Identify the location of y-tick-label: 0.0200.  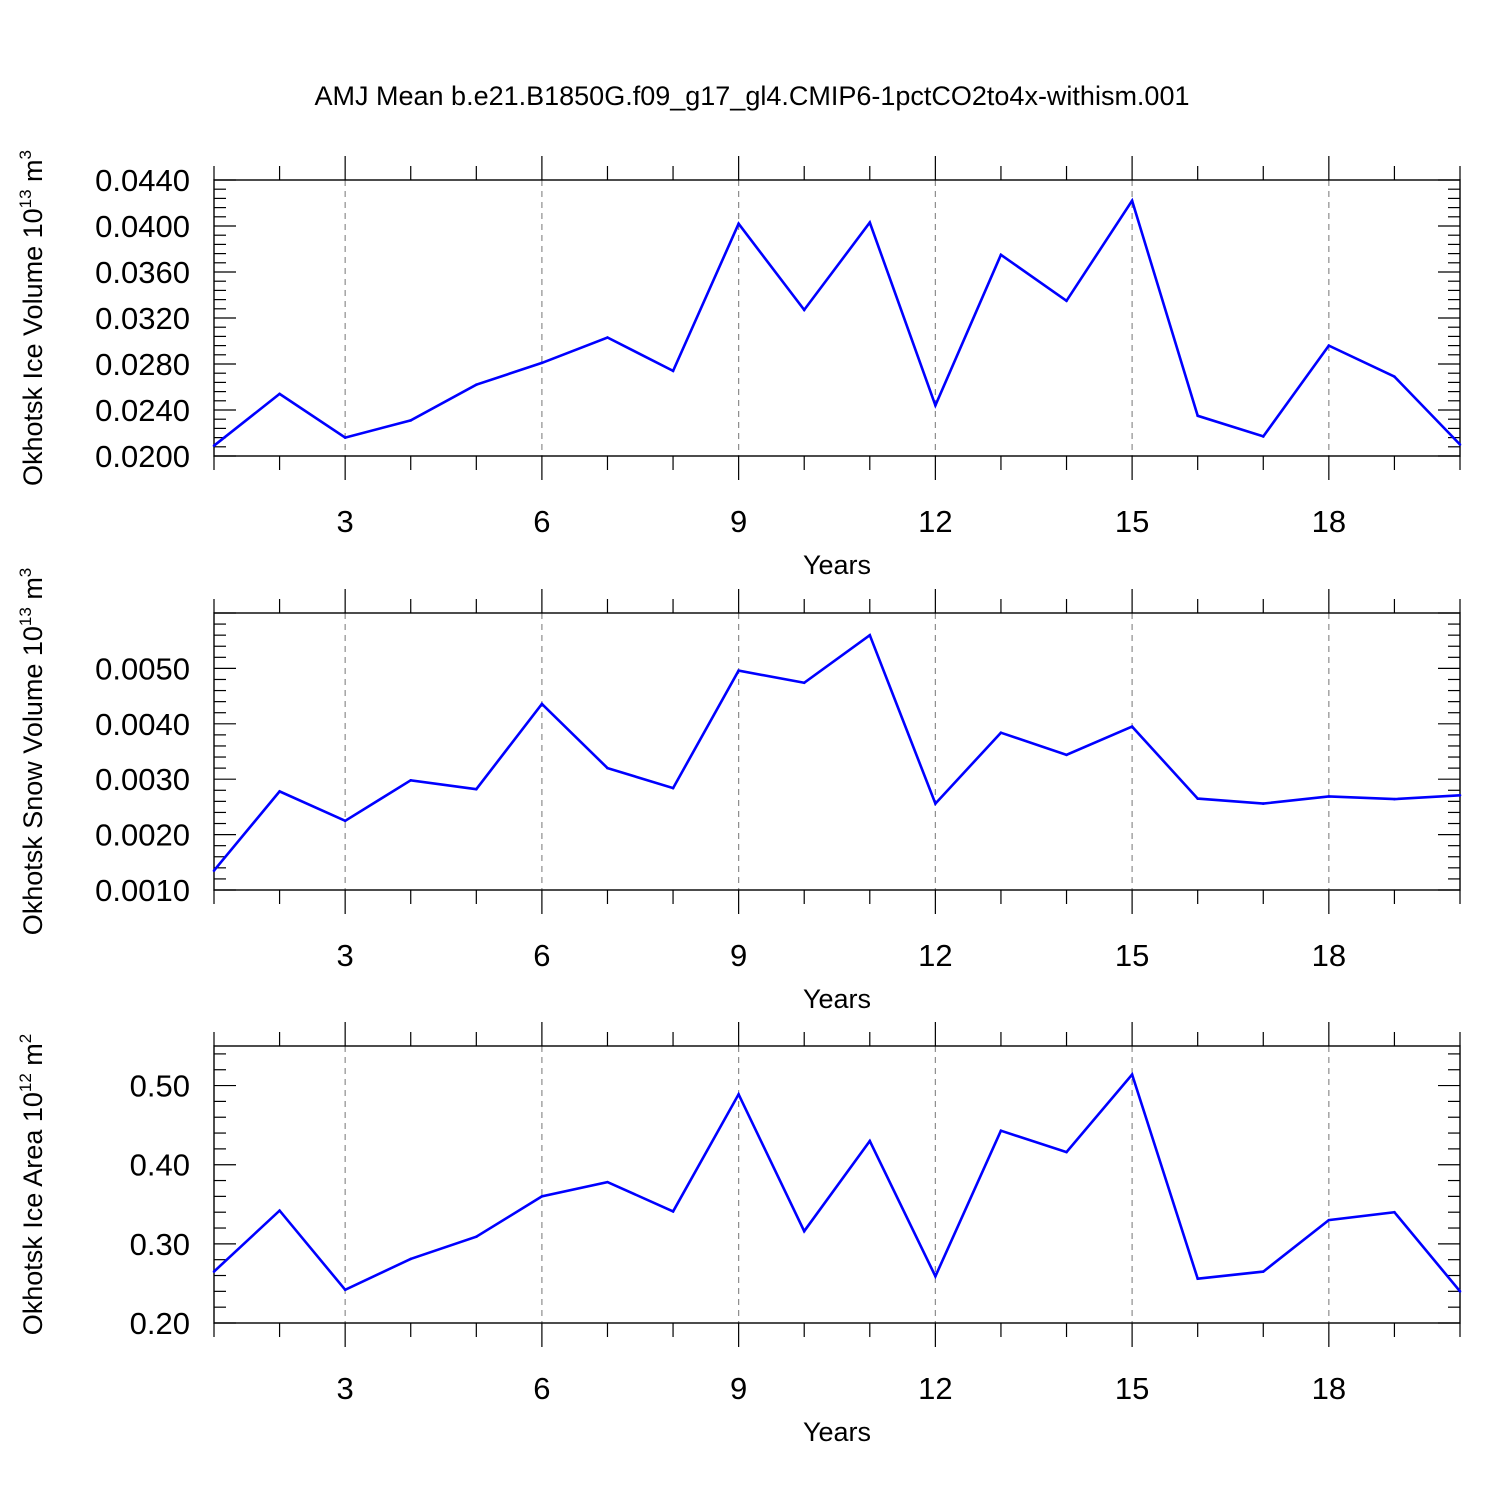
(142, 456).